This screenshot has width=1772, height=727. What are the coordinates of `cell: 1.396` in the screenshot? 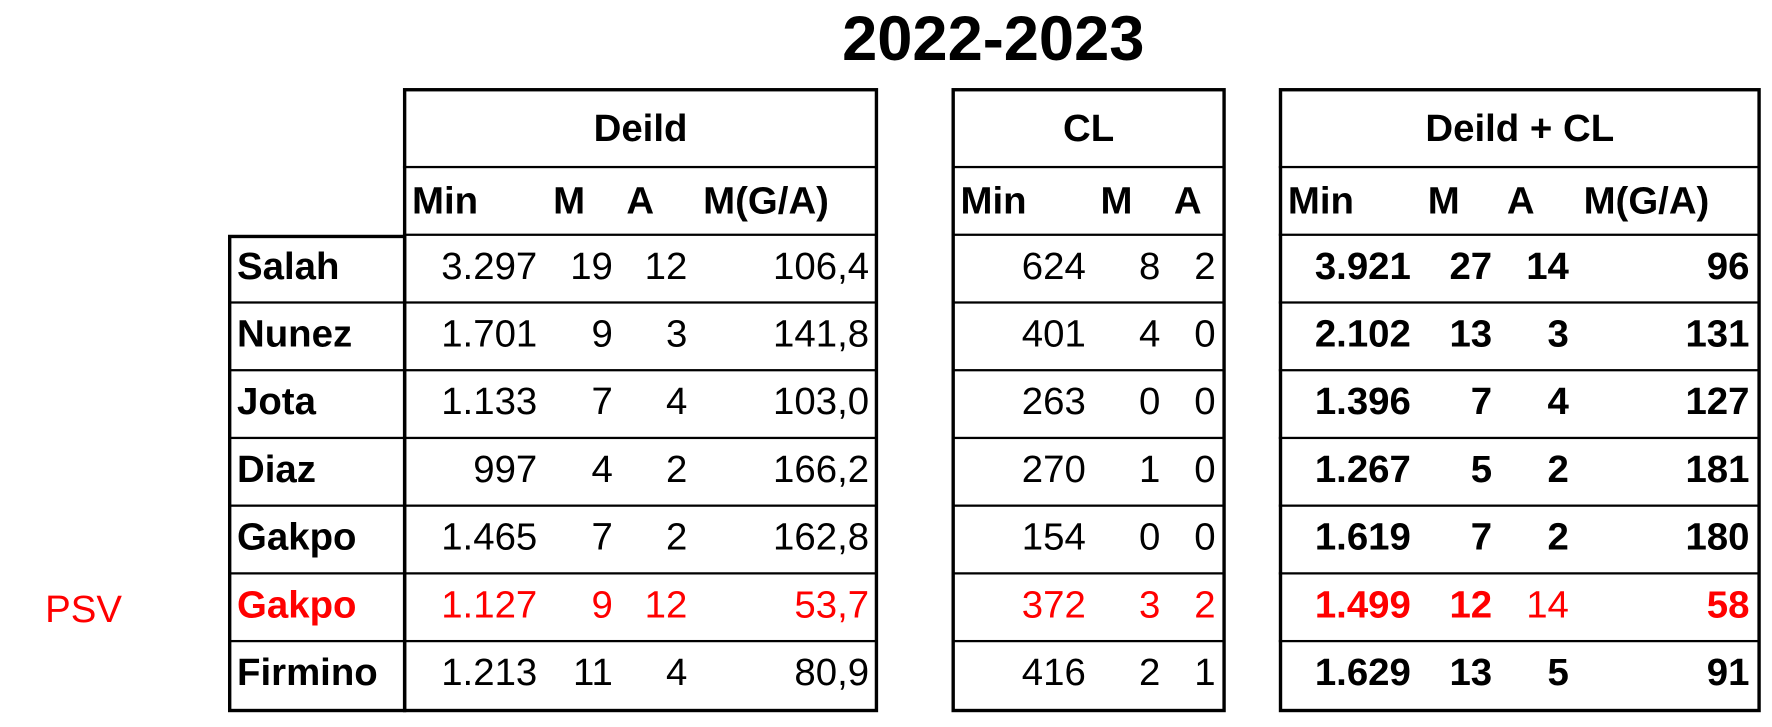 It's located at (1362, 402).